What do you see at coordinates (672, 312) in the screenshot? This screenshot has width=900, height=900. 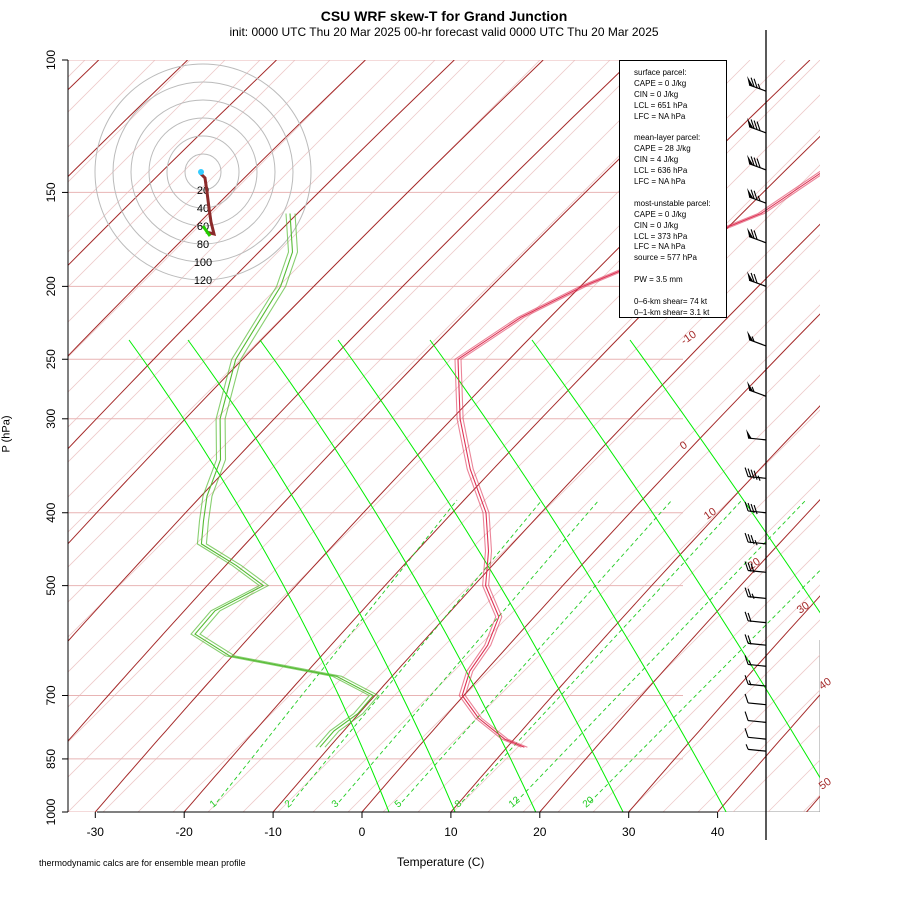 I see `shear-0-1km: 0–1-km shear= 3.1 kt` at bounding box center [672, 312].